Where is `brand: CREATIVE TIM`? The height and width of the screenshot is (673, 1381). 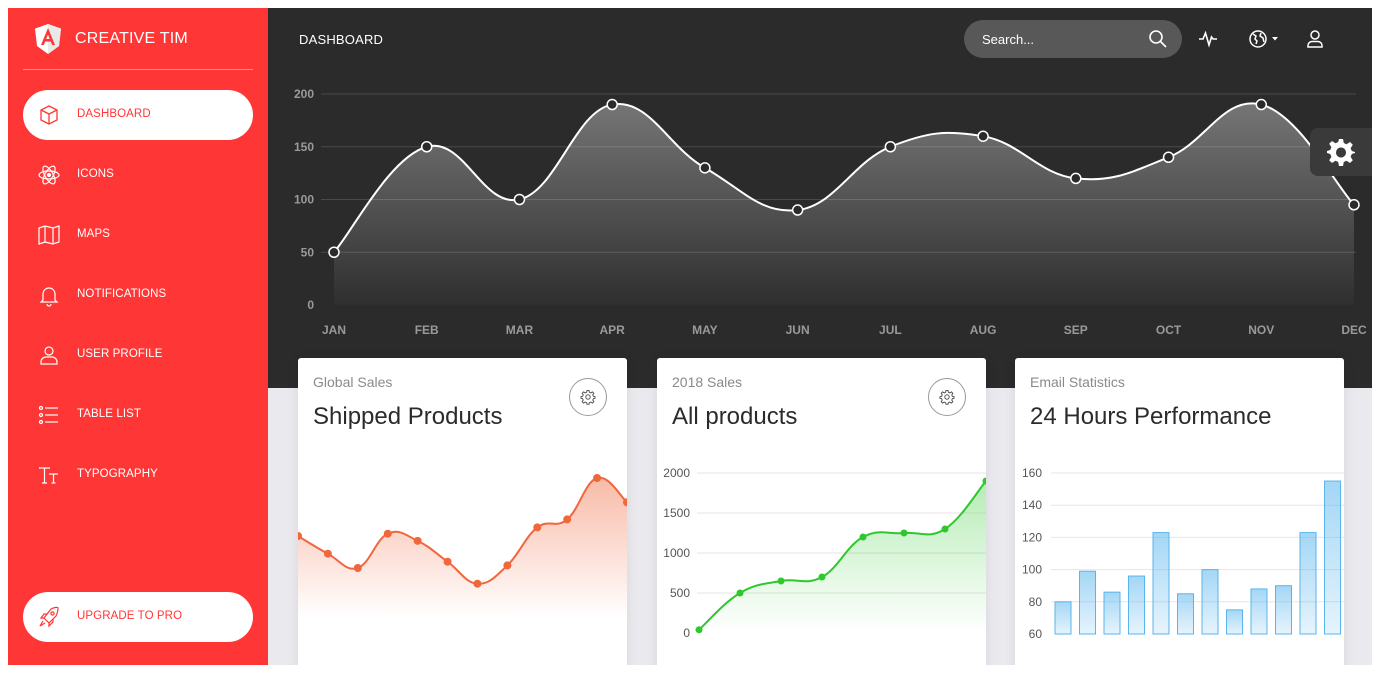 brand: CREATIVE TIM is located at coordinates (138, 39).